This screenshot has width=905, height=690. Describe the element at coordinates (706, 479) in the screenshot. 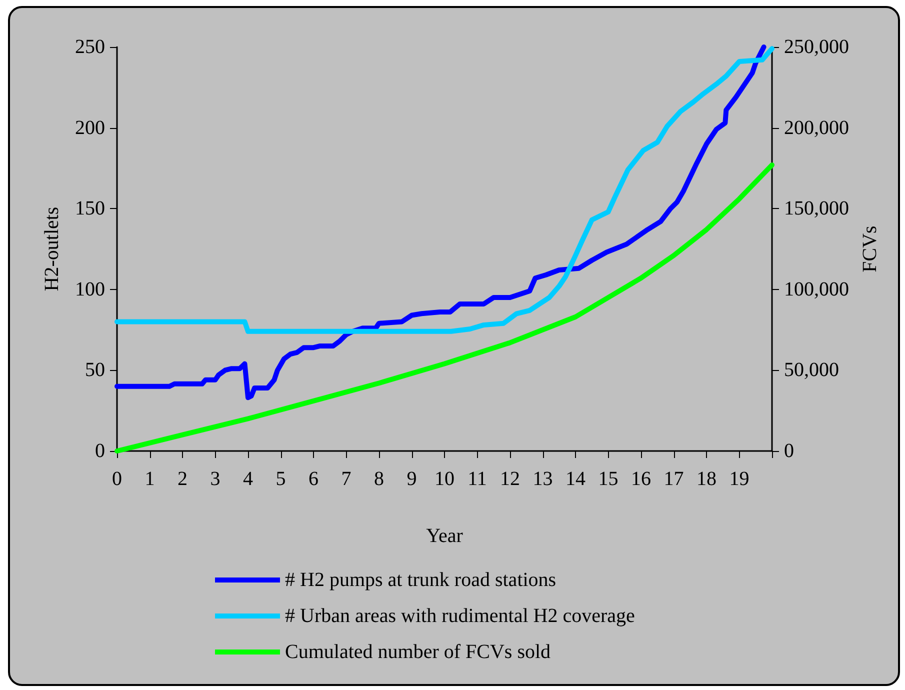

I see `x-tick-label: 18` at that location.